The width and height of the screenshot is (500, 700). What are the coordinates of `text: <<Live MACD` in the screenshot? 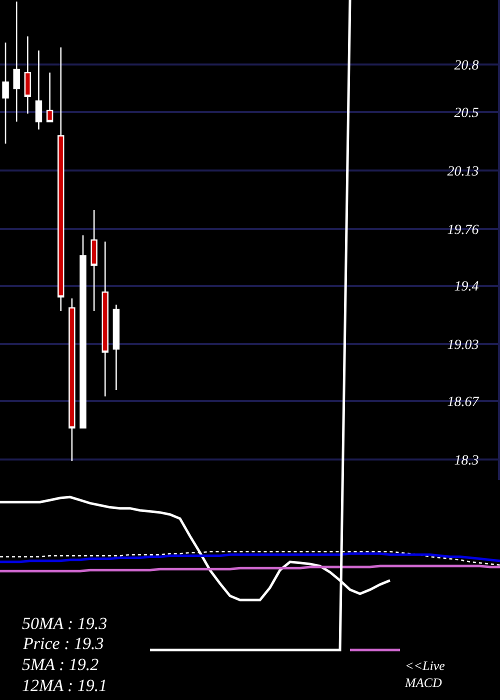 It's located at (425, 674).